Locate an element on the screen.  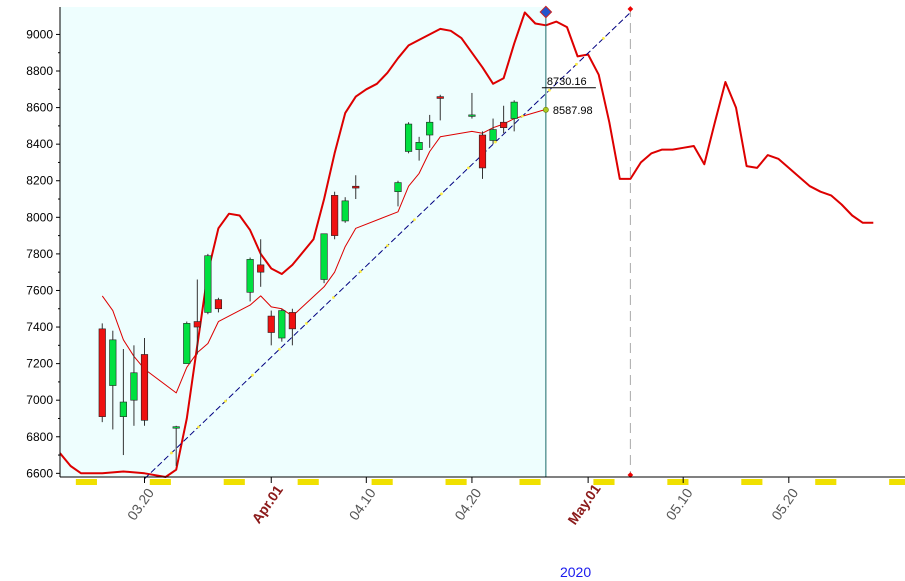
y-tick-label: 8200 is located at coordinates (39, 181).